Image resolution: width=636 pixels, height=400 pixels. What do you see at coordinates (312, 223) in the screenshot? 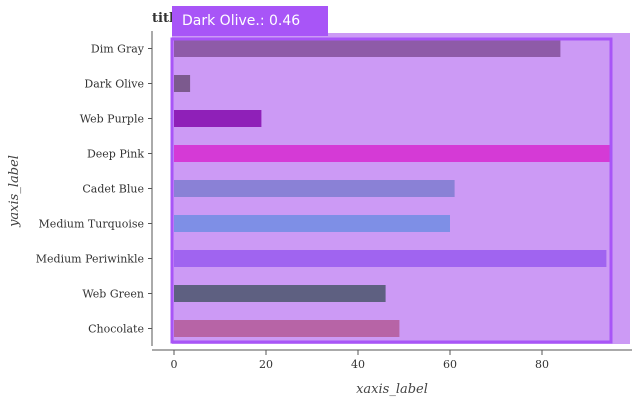
I see `bar-medium-turquoise` at bounding box center [312, 223].